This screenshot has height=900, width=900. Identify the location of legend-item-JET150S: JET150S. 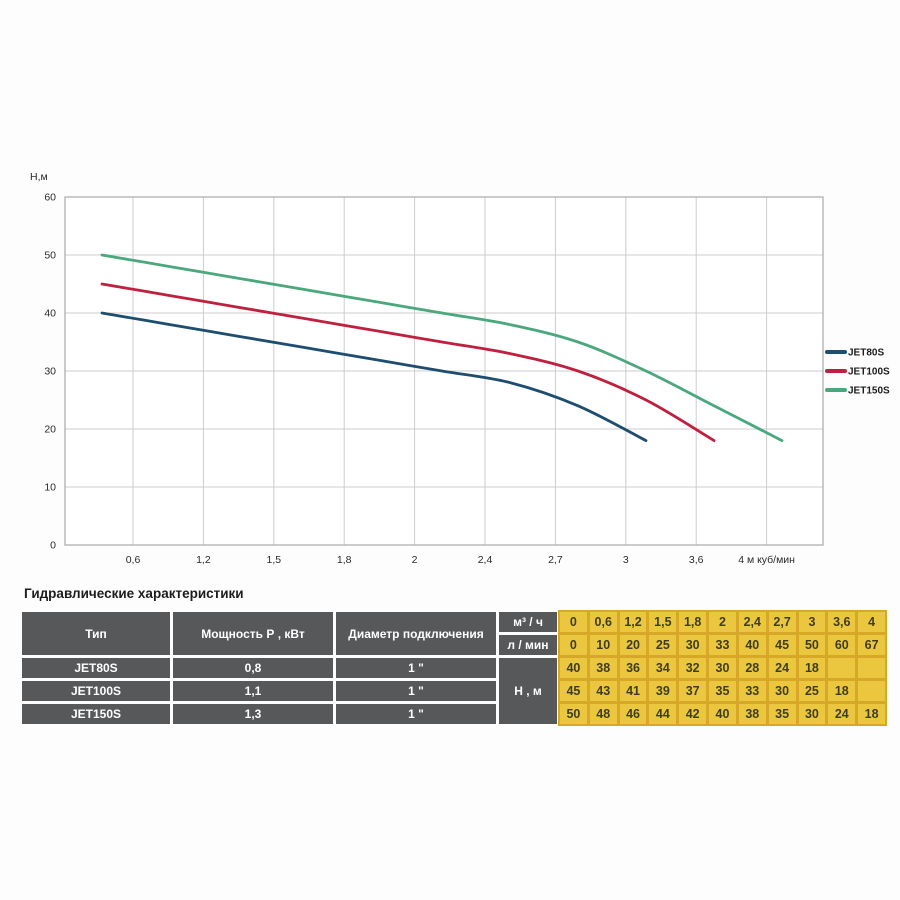
(857, 391).